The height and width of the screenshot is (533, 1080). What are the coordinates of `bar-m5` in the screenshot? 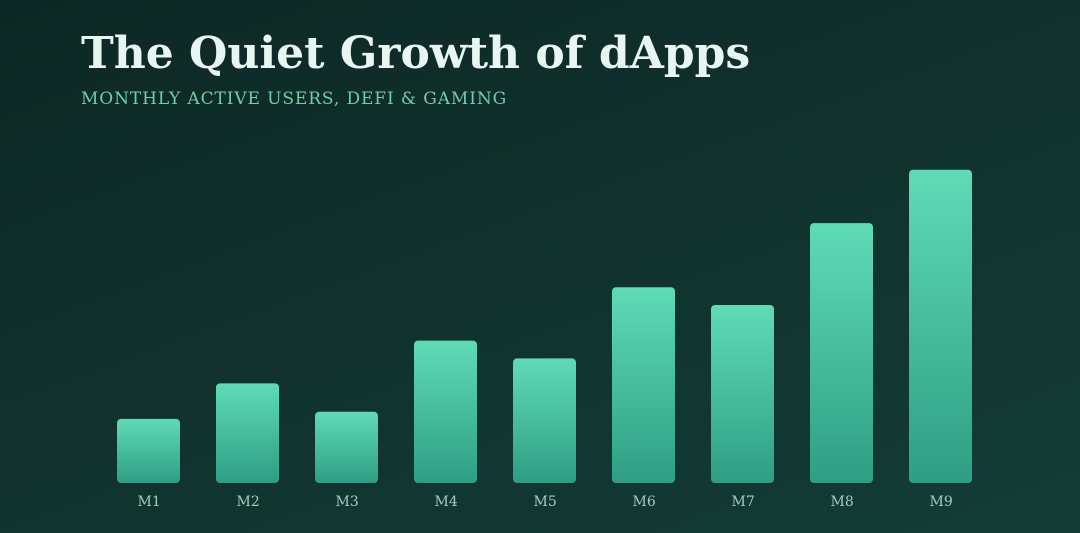 It's located at (544, 420).